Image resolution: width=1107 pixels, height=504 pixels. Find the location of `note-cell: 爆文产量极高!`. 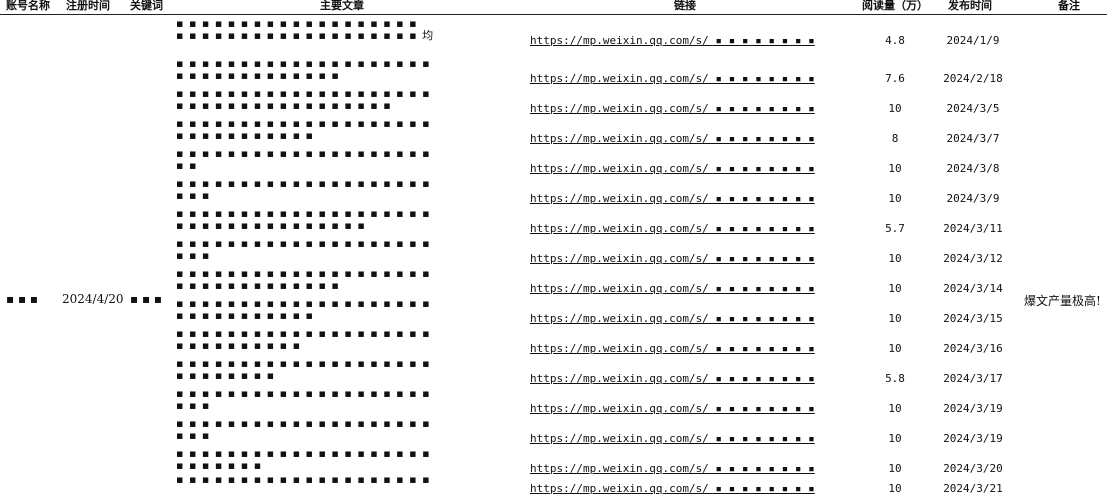

note-cell: 爆文产量极高! is located at coordinates (1062, 301).